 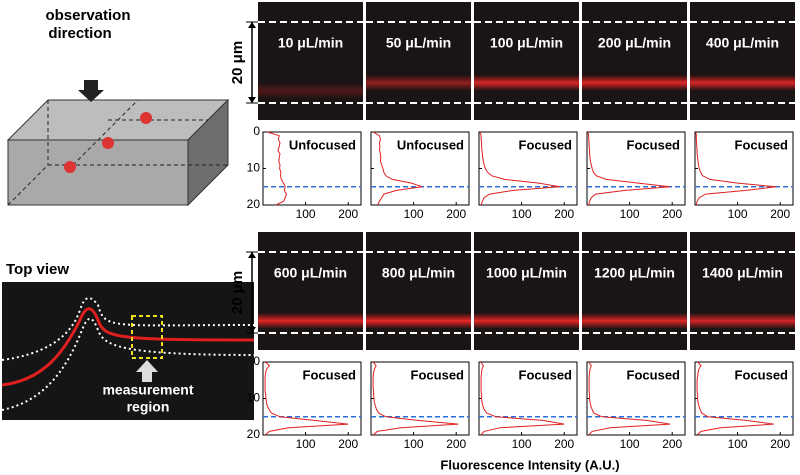 What do you see at coordinates (742, 273) in the screenshot?
I see `flow-rate: 1400 μL/min` at bounding box center [742, 273].